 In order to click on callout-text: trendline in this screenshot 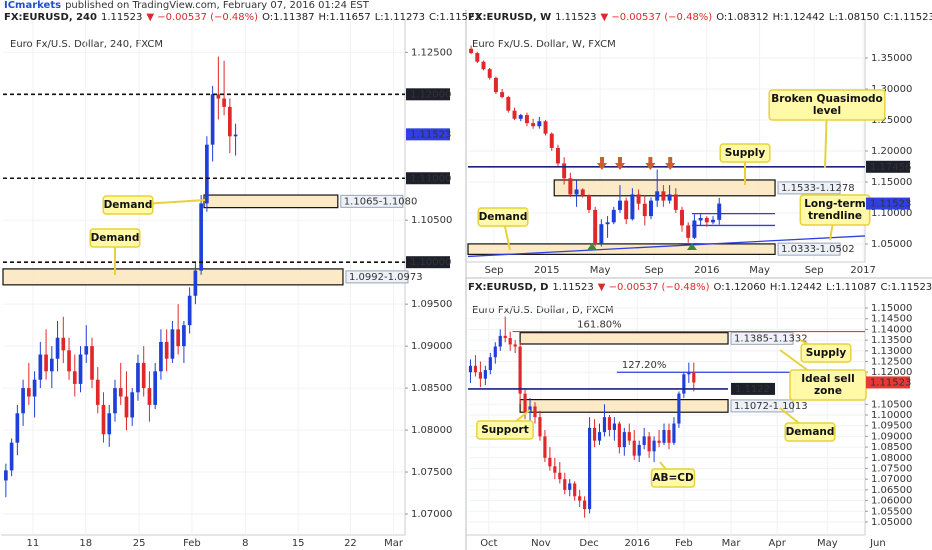, I will do `click(835, 216)`.